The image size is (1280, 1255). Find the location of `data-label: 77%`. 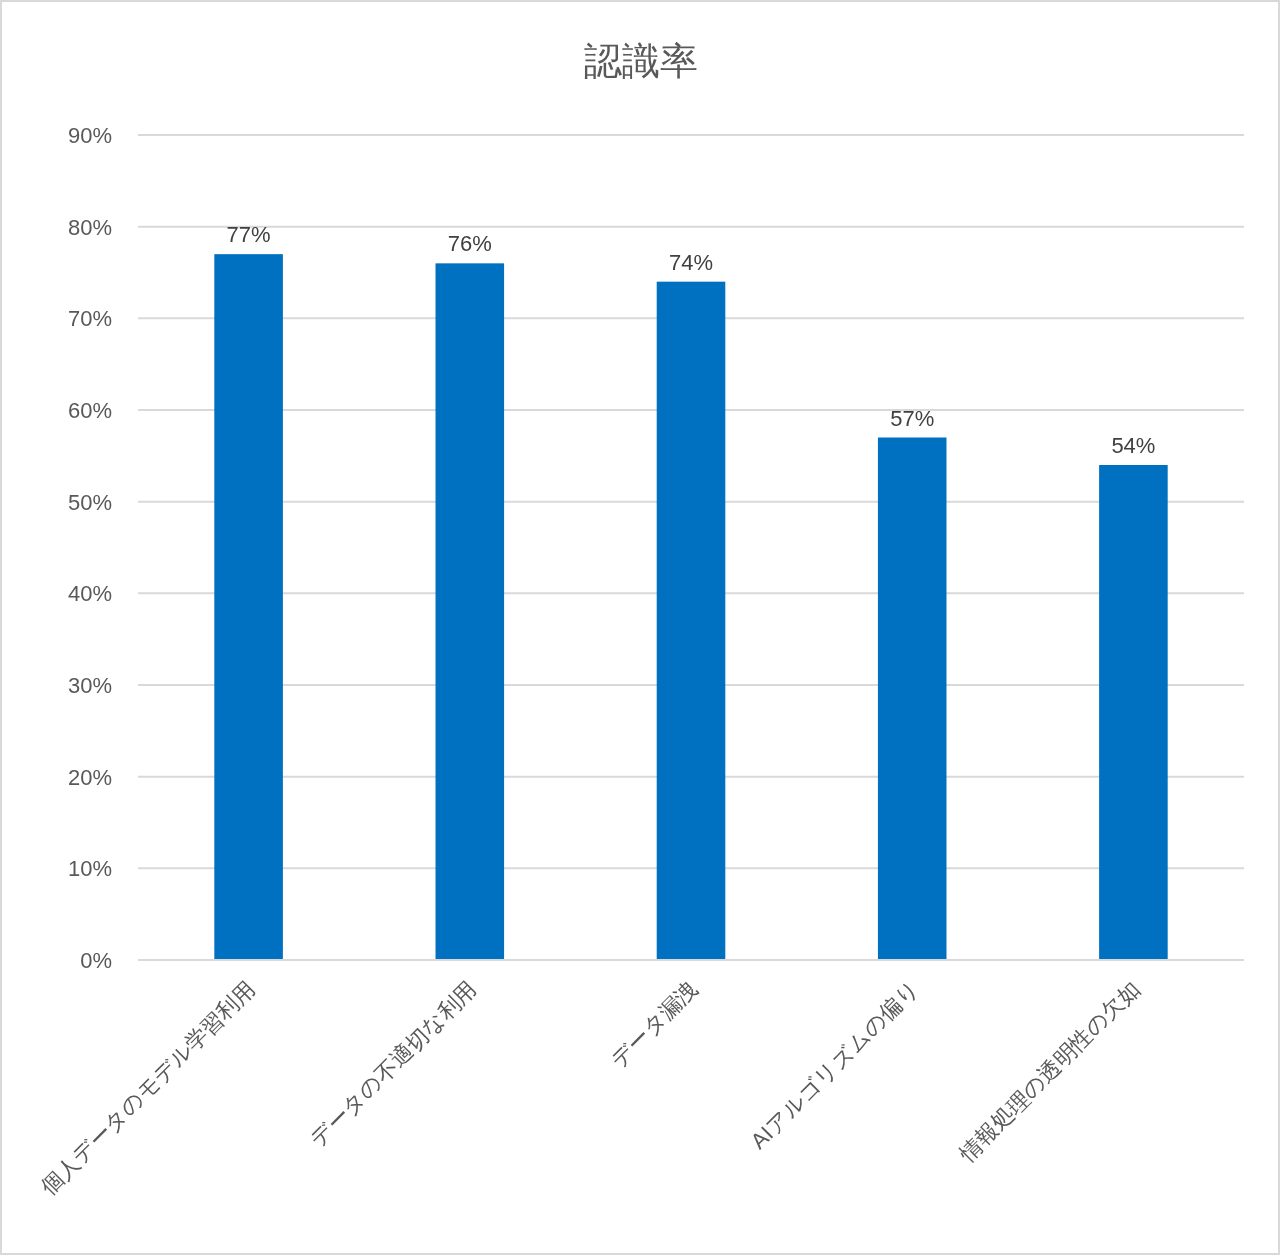

data-label: 77% is located at coordinates (248, 235).